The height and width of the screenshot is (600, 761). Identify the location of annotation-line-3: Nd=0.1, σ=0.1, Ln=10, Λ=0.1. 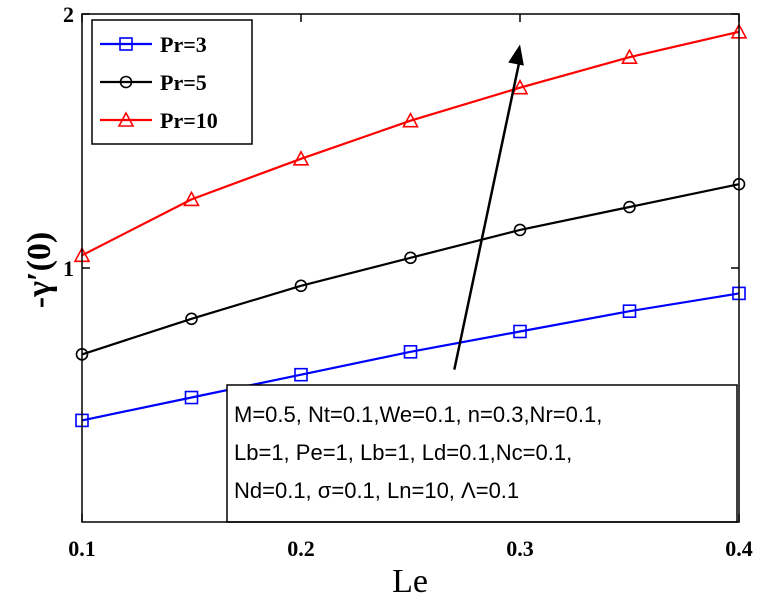
(376, 490).